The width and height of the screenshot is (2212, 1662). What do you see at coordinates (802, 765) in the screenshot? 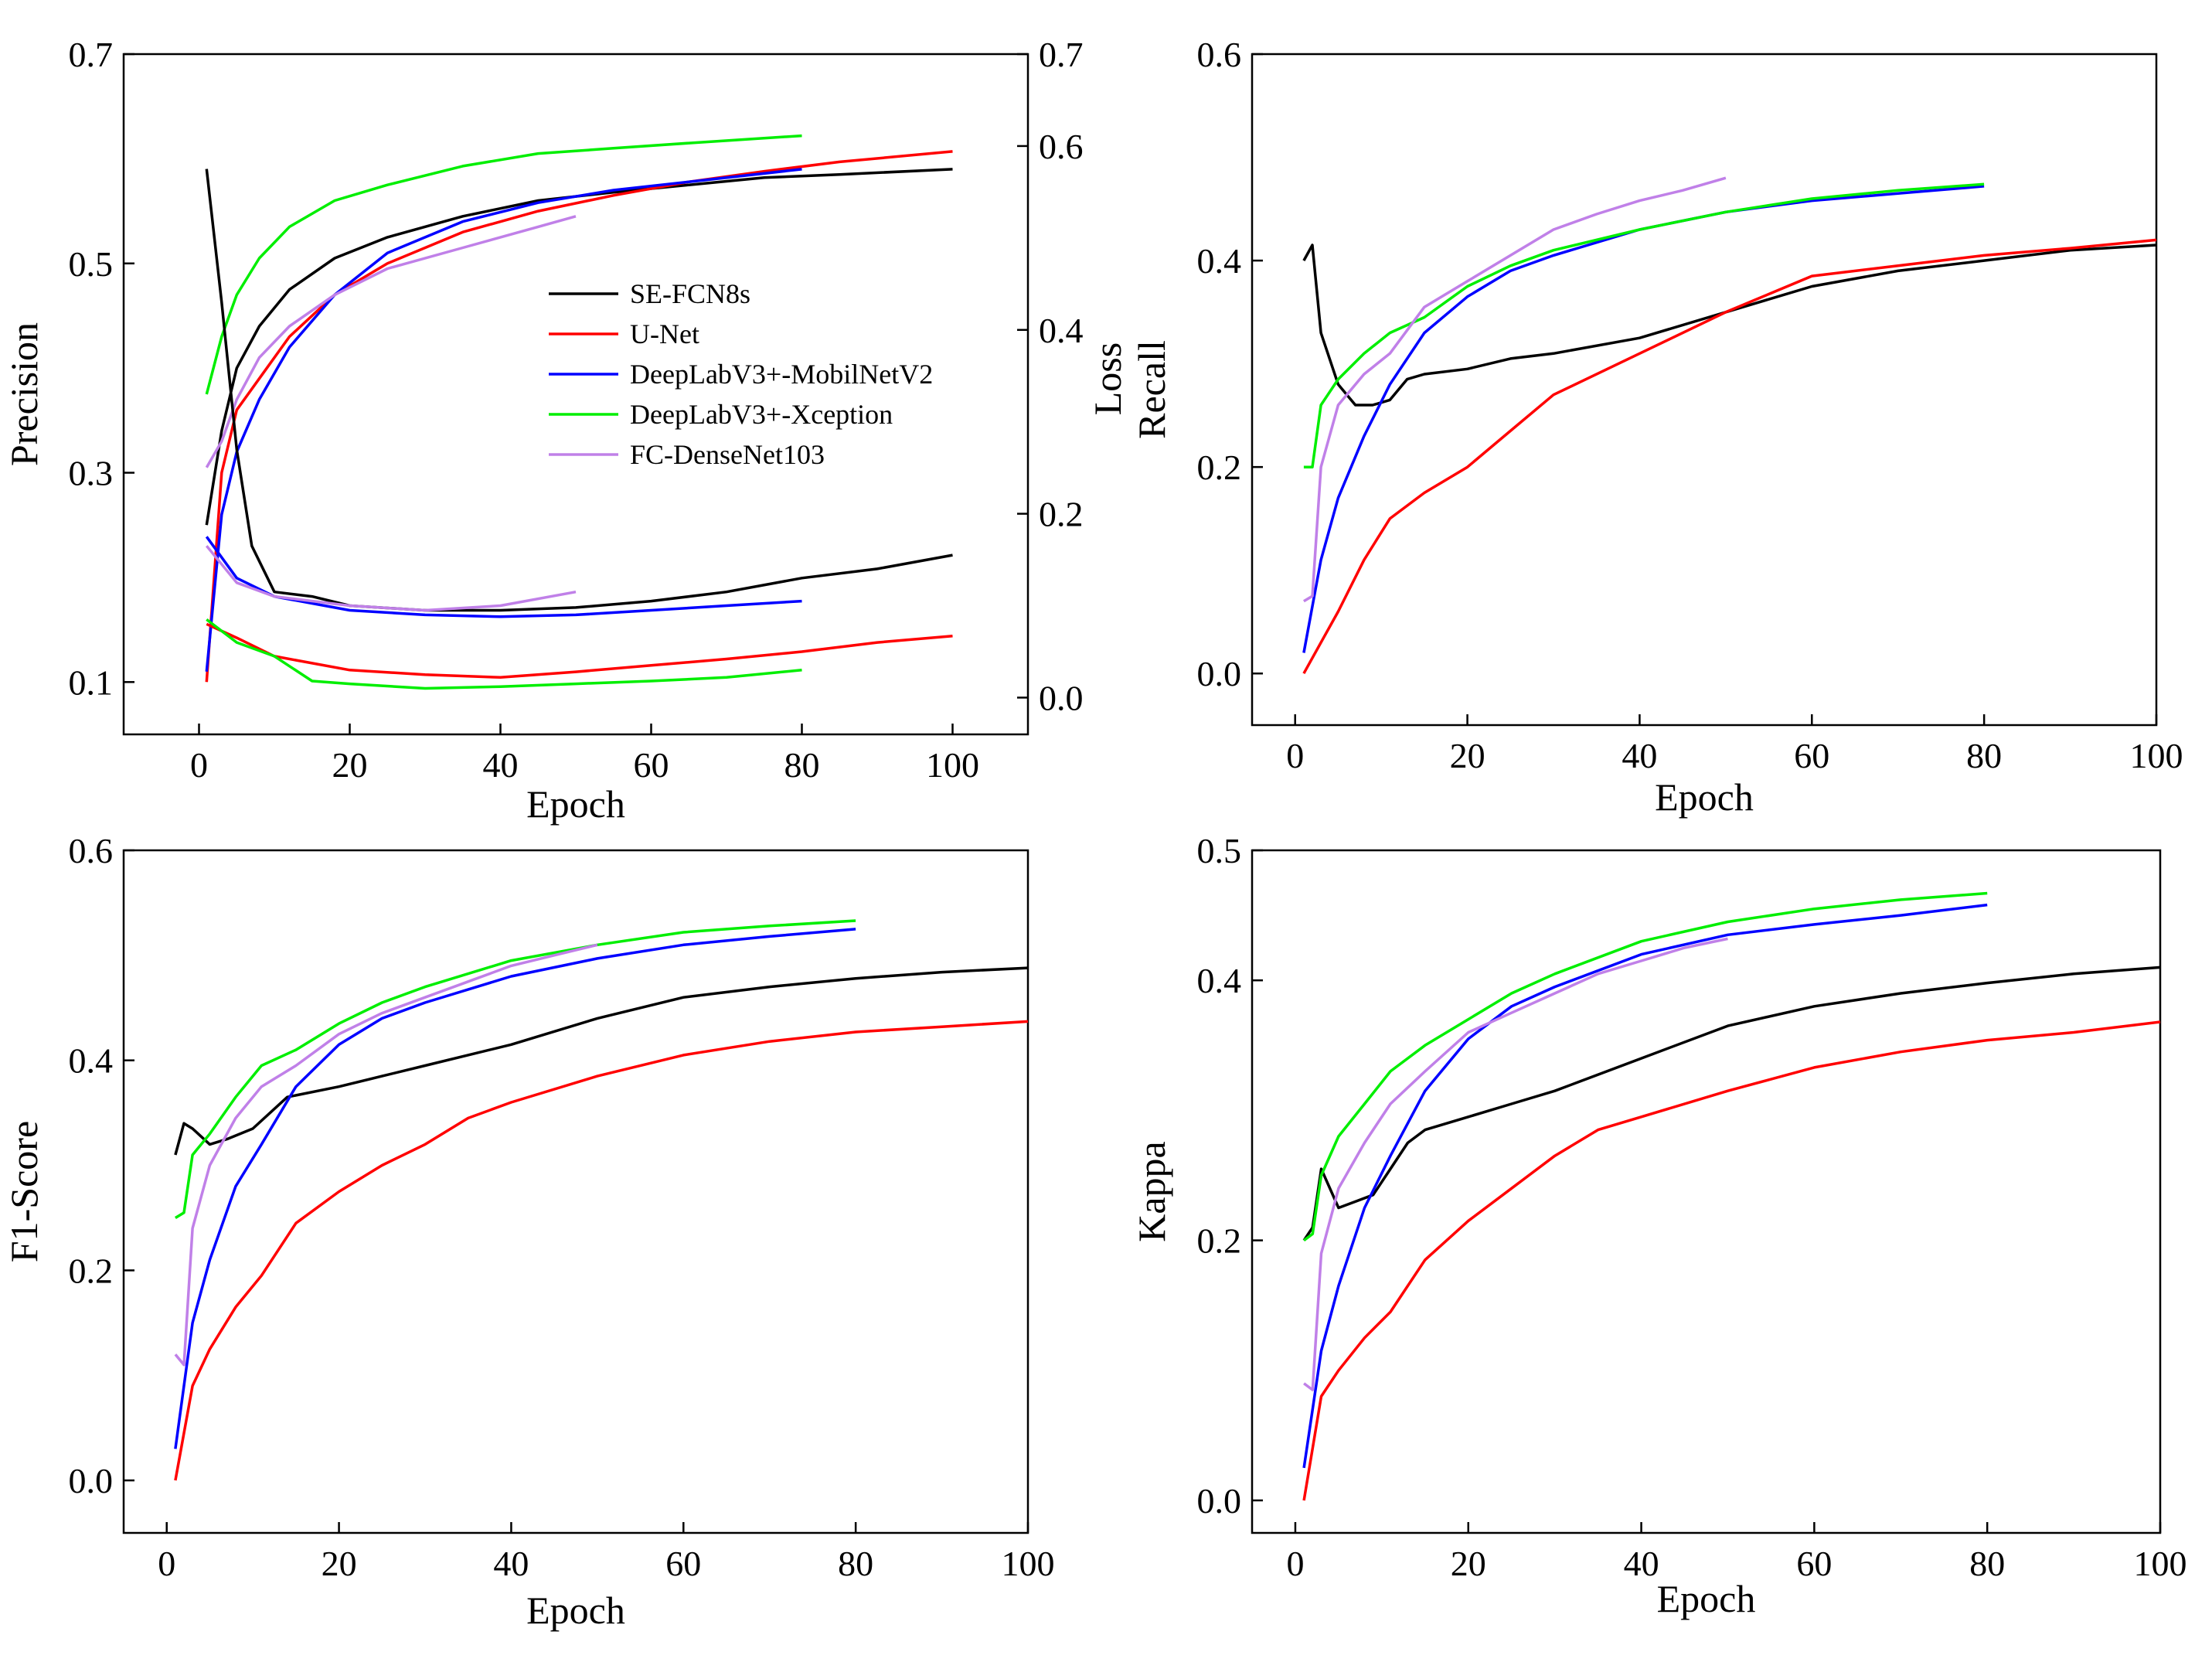
I see `precision-xtick-label: 80` at bounding box center [802, 765].